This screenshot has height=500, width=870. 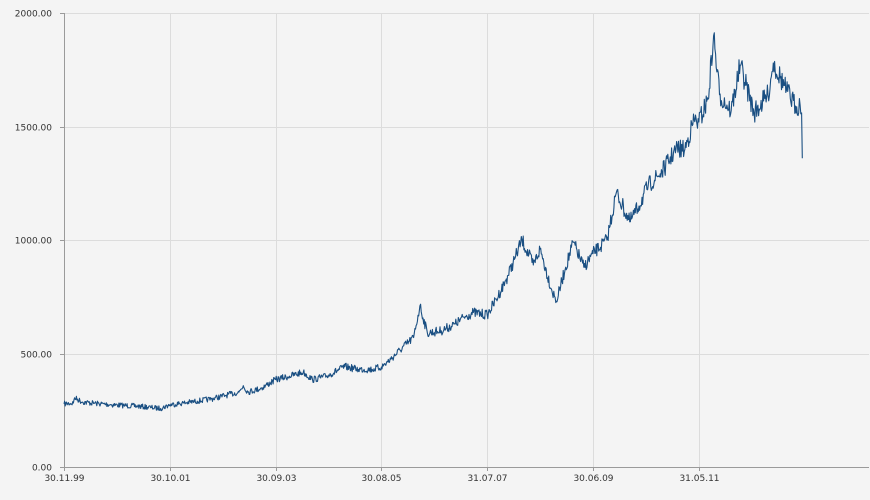 I want to click on x-tick-label: 30.06.09, so click(x=593, y=479).